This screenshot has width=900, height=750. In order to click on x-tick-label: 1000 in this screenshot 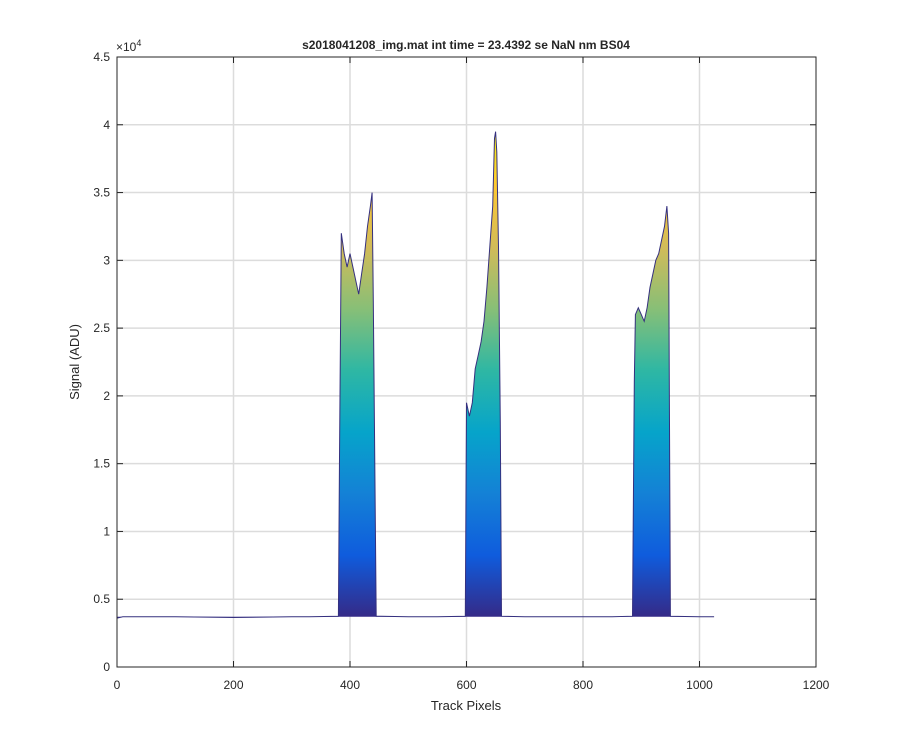, I will do `click(699, 685)`.